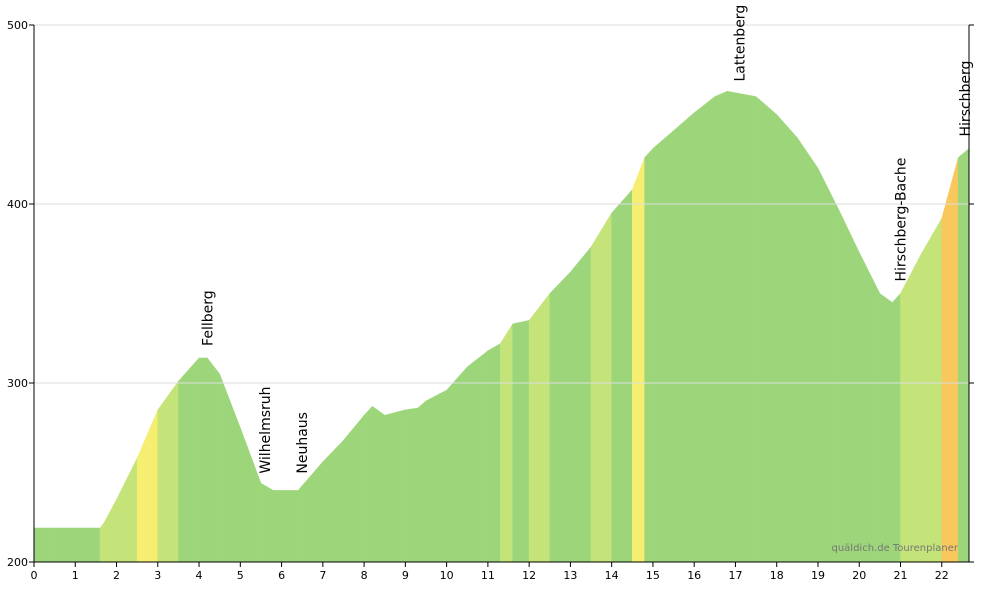 The height and width of the screenshot is (592, 987). Describe the element at coordinates (777, 575) in the screenshot. I see `x-tick-label: 18` at that location.